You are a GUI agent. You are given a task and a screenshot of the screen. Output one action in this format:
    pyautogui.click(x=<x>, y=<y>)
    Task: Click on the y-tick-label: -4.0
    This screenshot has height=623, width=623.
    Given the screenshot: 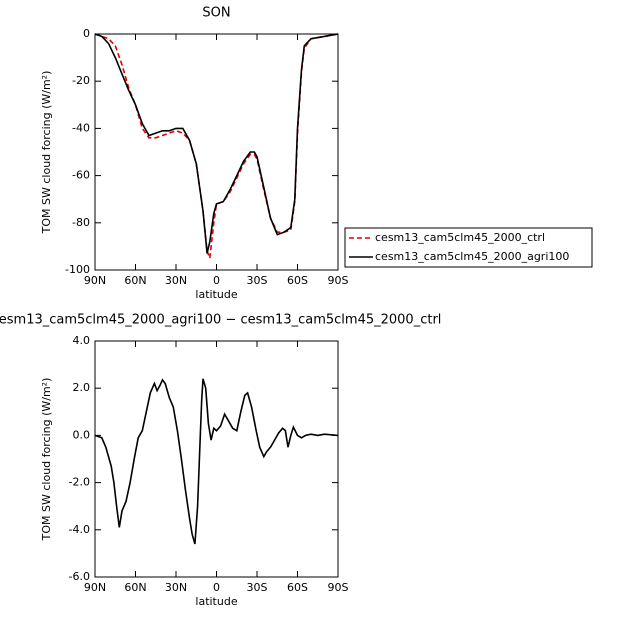 What is the action you would take?
    pyautogui.click(x=79, y=529)
    